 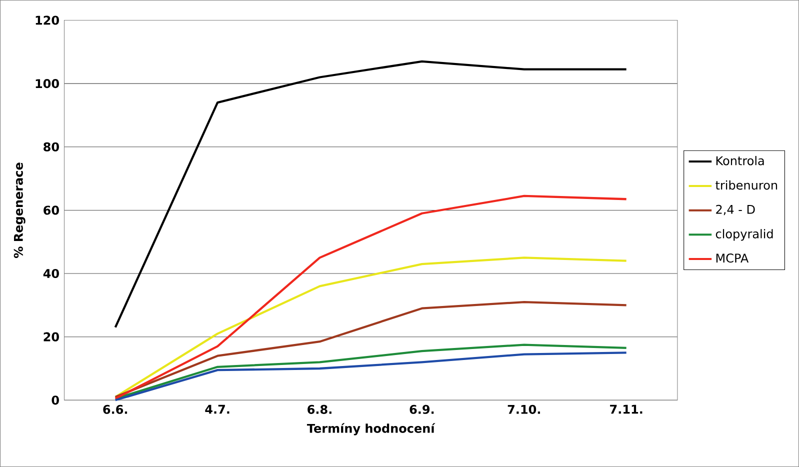 What do you see at coordinates (320, 409) in the screenshot?
I see `x-tick-label: 6.8.` at bounding box center [320, 409].